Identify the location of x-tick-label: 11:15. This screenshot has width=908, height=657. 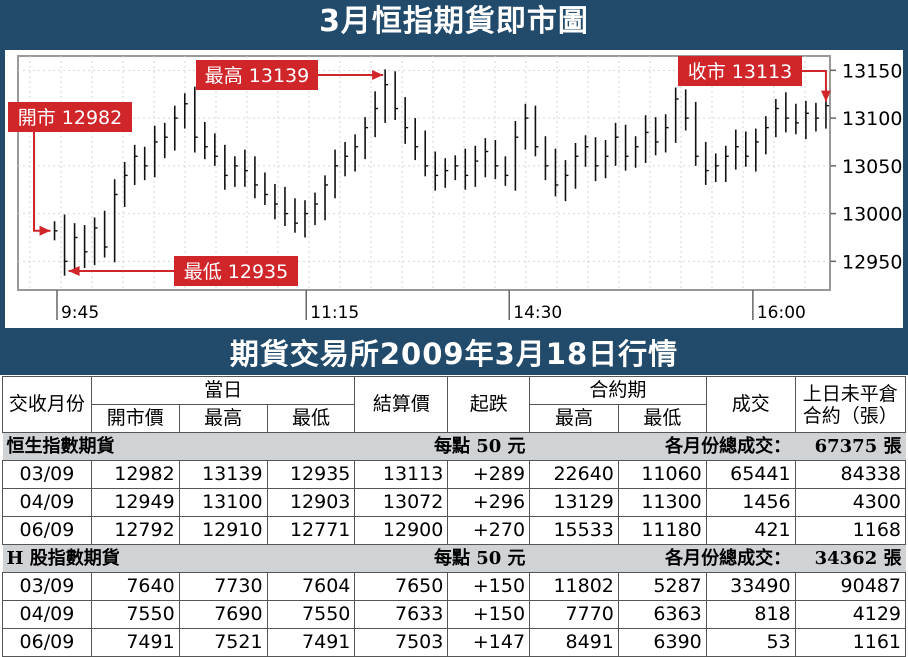
(334, 313).